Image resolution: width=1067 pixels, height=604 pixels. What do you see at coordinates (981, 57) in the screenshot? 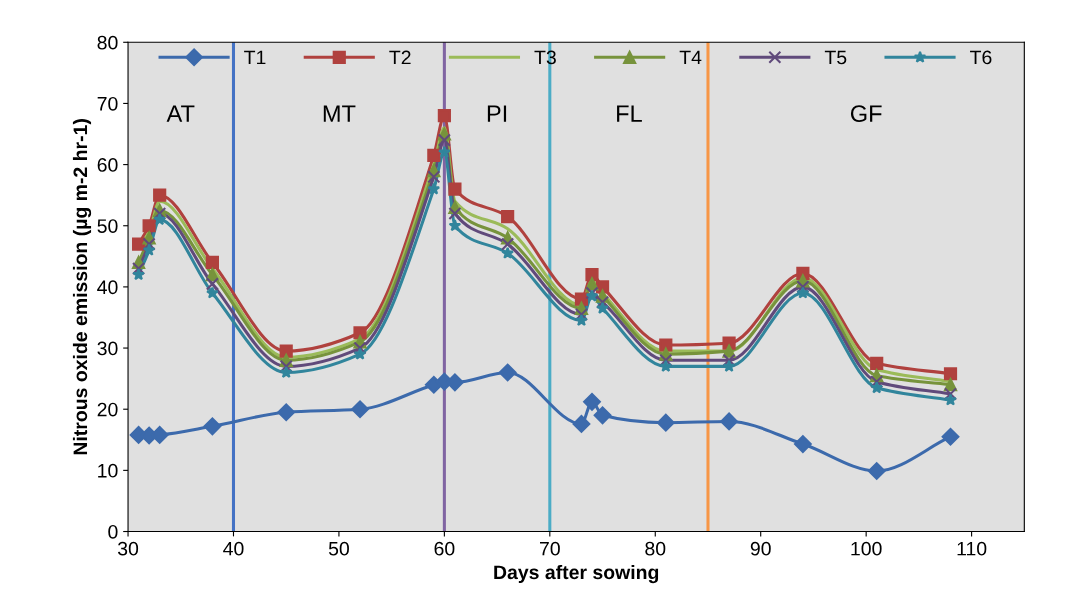
I see `legend-label: T6` at bounding box center [981, 57].